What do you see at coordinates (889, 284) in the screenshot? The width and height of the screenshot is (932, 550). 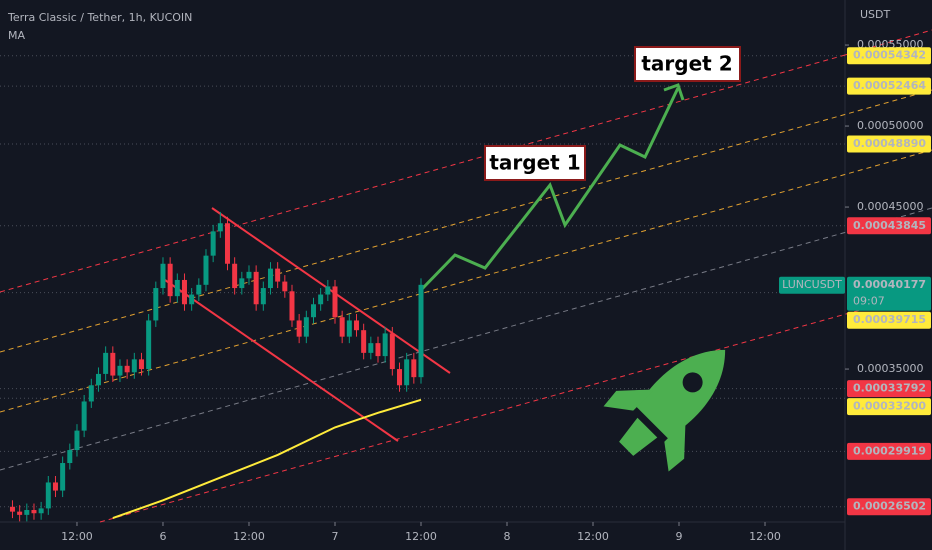 I see `price-label: 0.00040177` at bounding box center [889, 284].